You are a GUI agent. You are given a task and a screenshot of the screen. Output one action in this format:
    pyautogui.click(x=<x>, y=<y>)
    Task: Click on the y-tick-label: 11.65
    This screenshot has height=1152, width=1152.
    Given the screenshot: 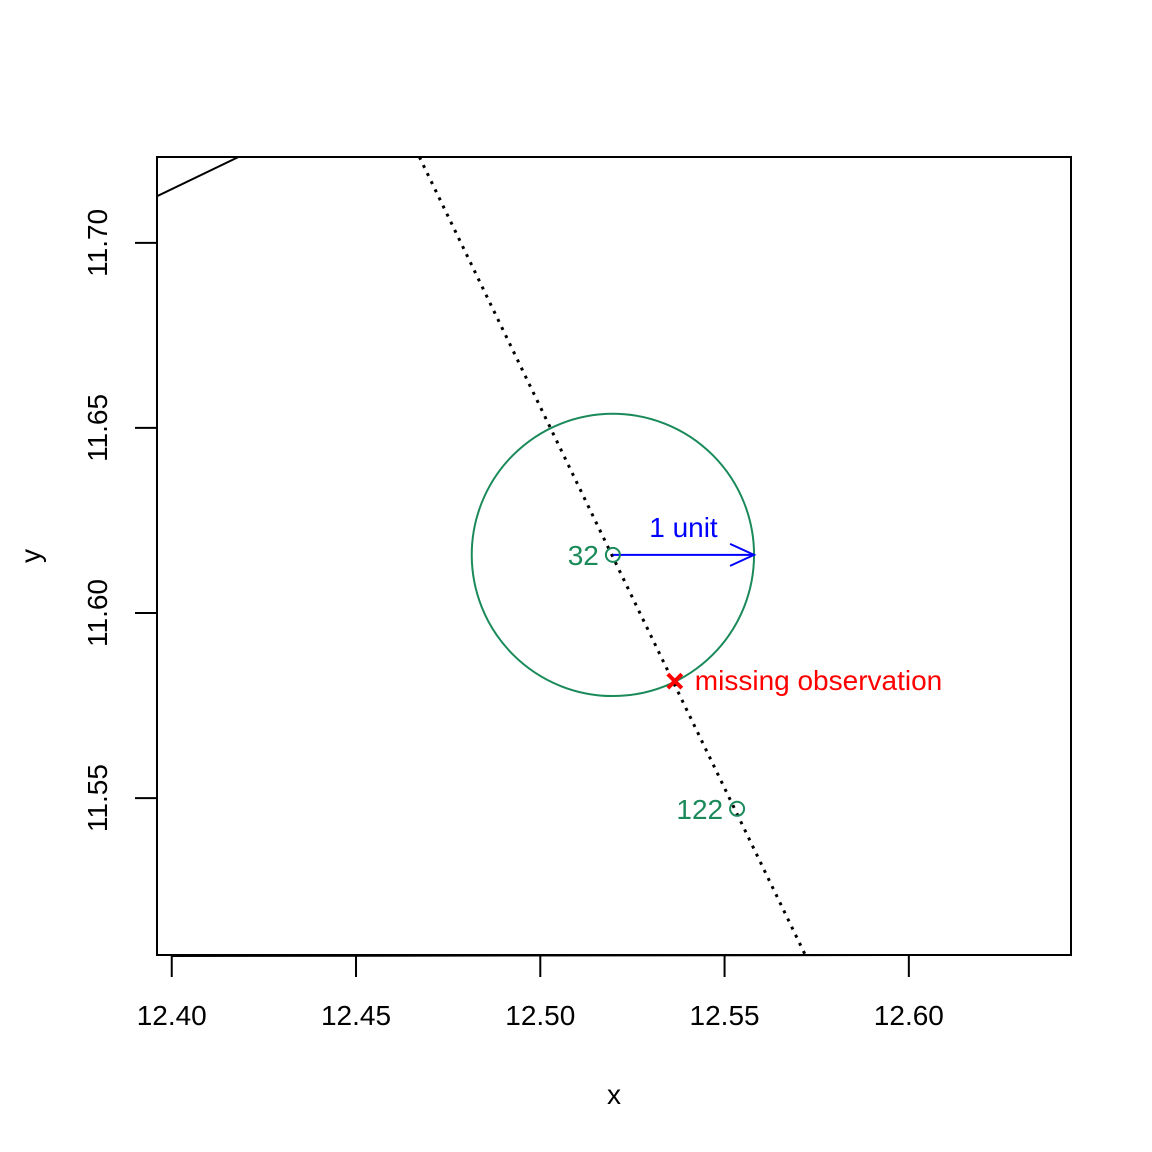 What is the action you would take?
    pyautogui.click(x=97, y=428)
    